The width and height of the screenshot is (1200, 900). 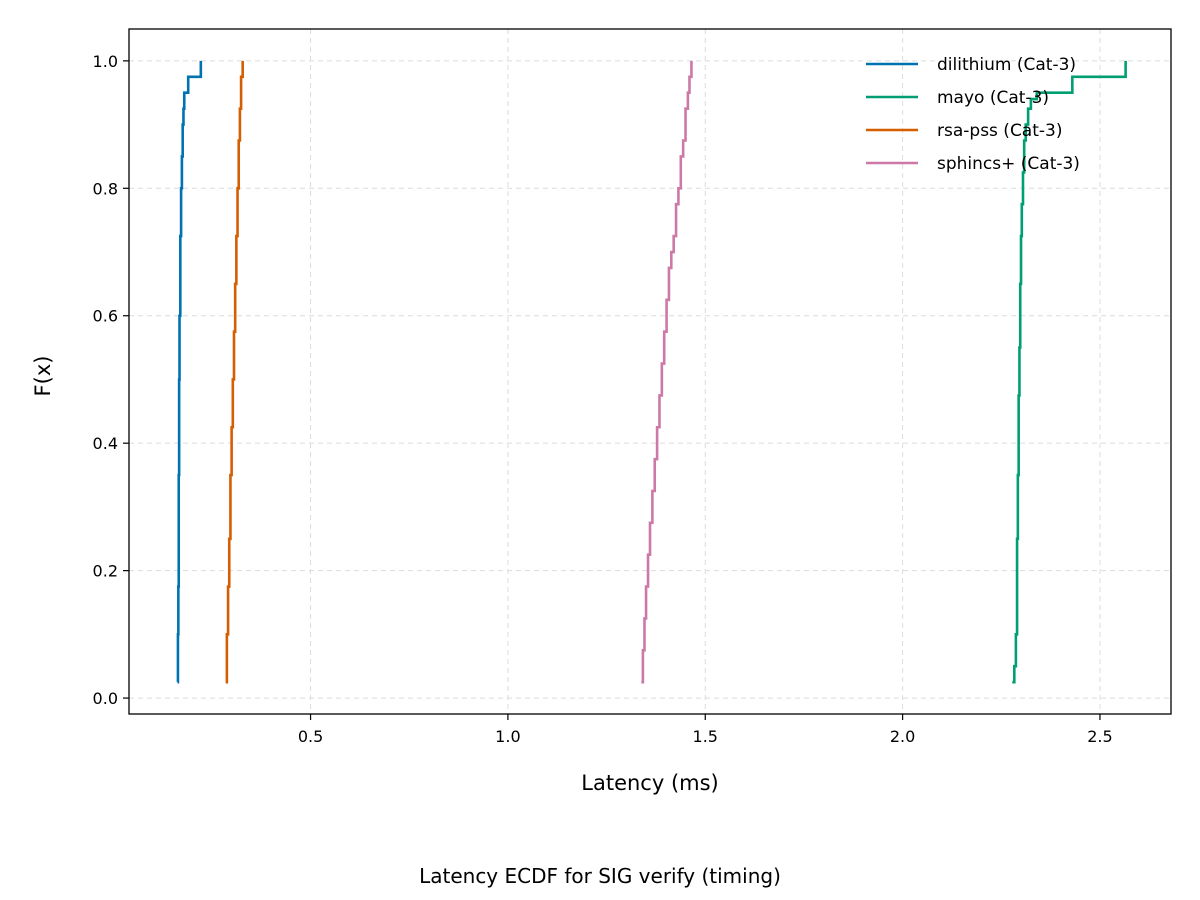 What do you see at coordinates (111, 380) in the screenshot?
I see `y-axis-ticks: 0.0 0.2 0.4 0.6 0.8 1.0` at bounding box center [111, 380].